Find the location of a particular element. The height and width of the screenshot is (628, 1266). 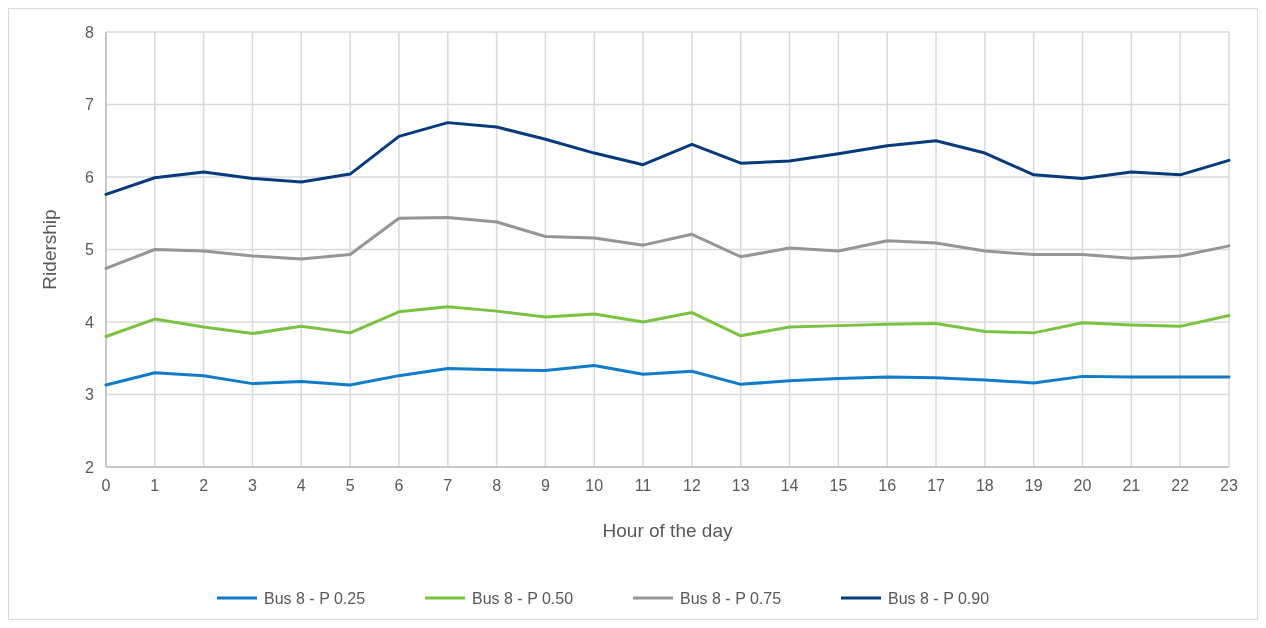

x-tick-label: 18 is located at coordinates (984, 485).